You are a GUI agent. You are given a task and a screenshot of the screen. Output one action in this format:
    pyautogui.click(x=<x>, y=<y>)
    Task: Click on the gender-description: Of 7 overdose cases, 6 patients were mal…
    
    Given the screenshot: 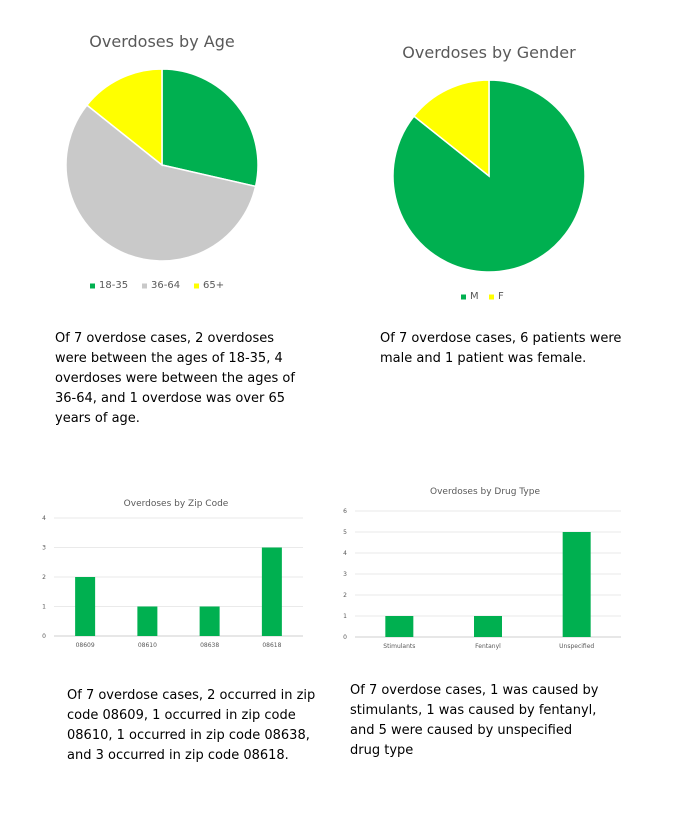 What is the action you would take?
    pyautogui.click(x=501, y=348)
    